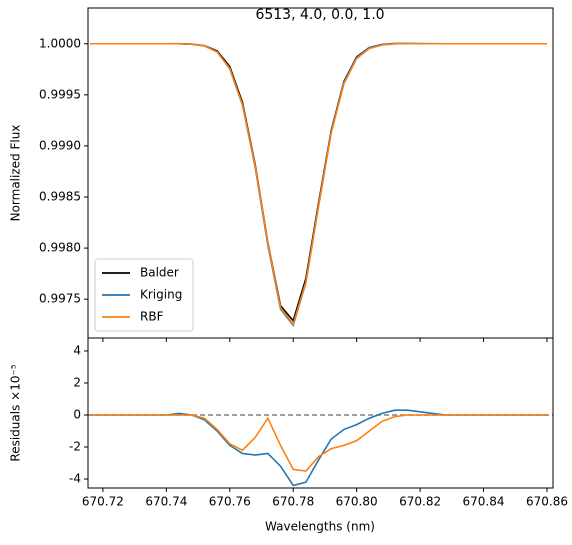 Image resolution: width=572 pixels, height=545 pixels. I want to click on chart-title: 6513, 4.0, 0.0, 1.0, so click(319, 15).